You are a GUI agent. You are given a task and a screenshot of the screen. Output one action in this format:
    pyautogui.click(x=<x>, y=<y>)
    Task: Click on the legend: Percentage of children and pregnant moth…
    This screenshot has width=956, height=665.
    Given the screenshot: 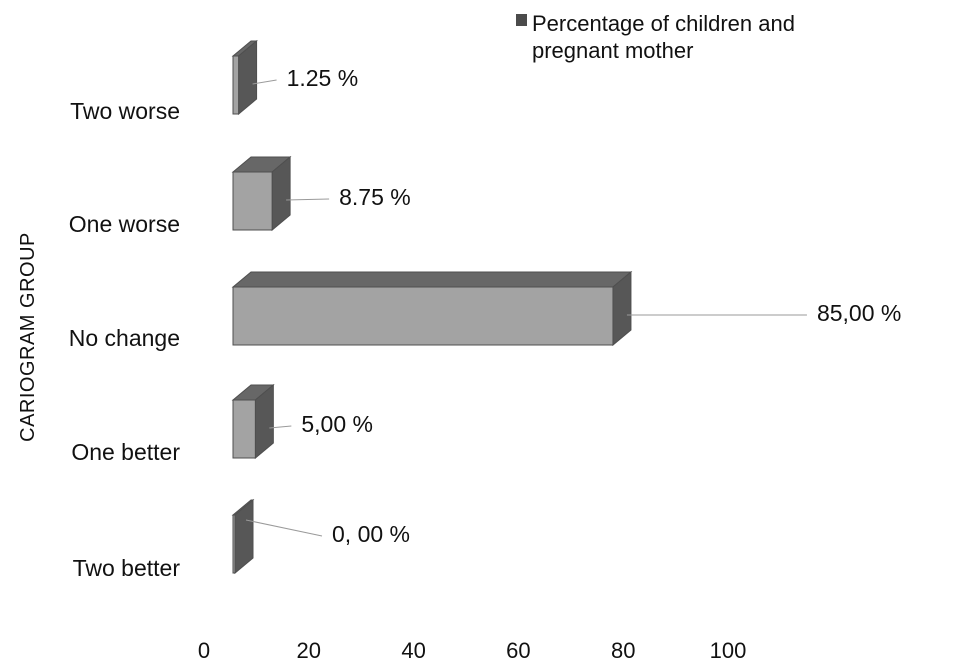 What is the action you would take?
    pyautogui.click(x=658, y=37)
    